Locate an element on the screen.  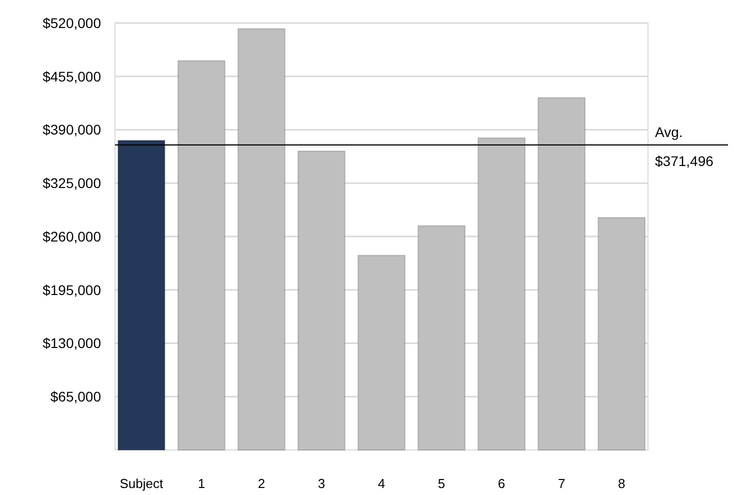
x-tick-label: 7 is located at coordinates (562, 483).